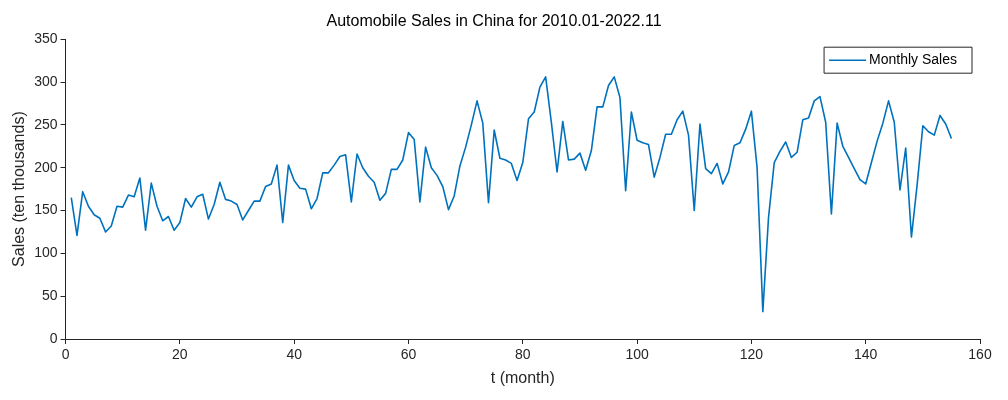  Describe the element at coordinates (180, 354) in the screenshot. I see `x-tick-label: 20` at that location.